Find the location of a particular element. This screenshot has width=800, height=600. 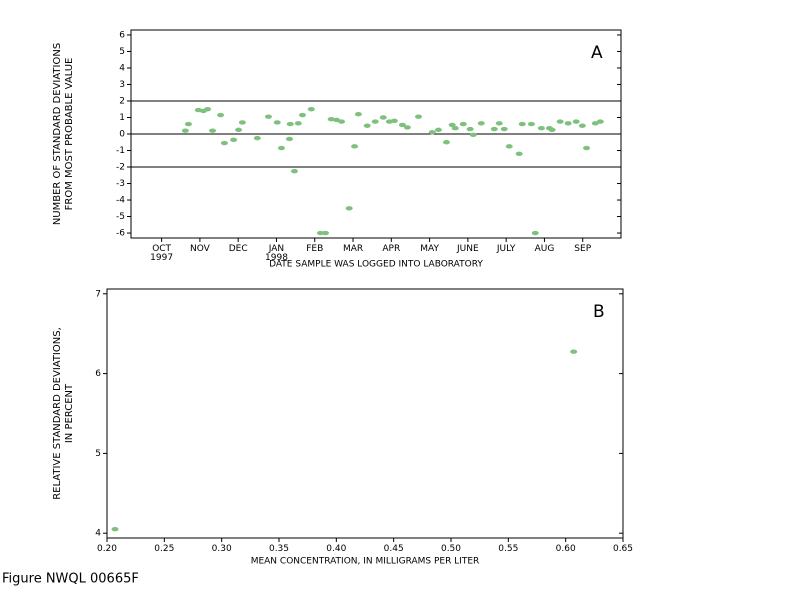

x-tick-label-line: MAY is located at coordinates (429, 249).